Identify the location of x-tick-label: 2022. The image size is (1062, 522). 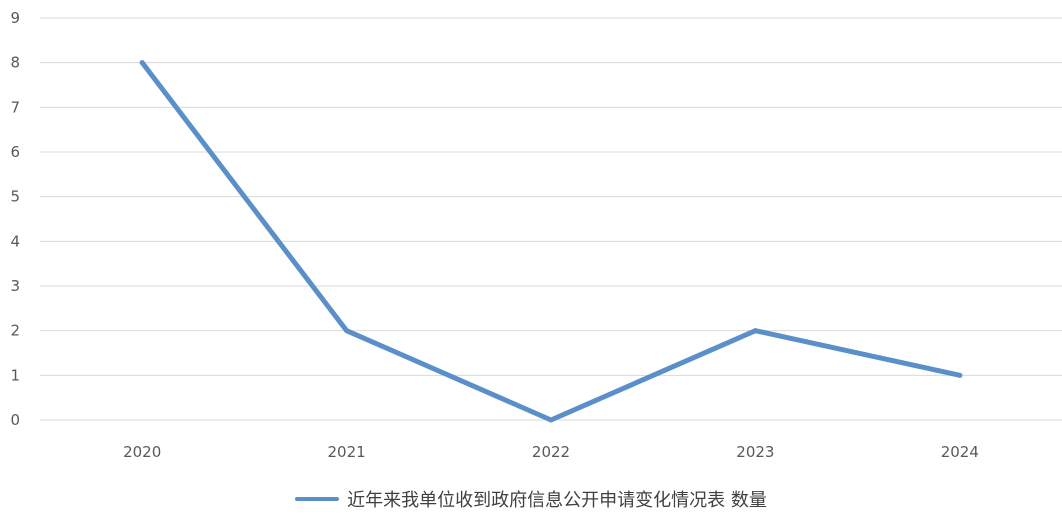
(551, 452).